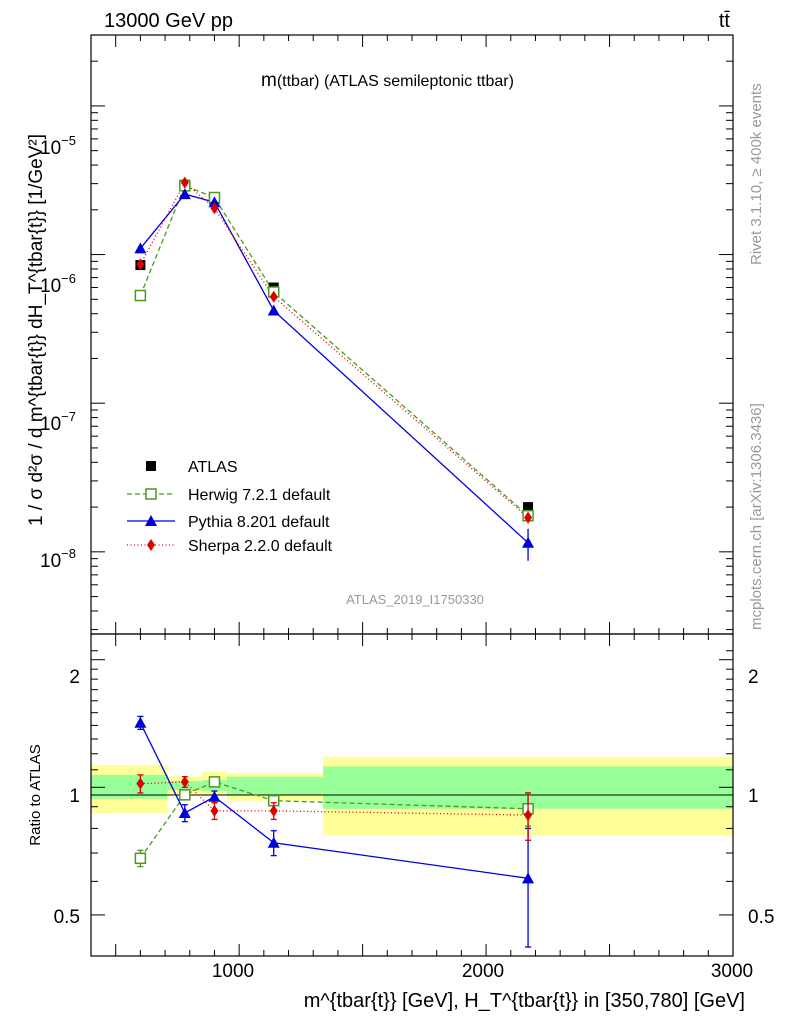 The width and height of the screenshot is (786, 1024). Describe the element at coordinates (151, 494) in the screenshot. I see `legend-marker-herwig` at that location.